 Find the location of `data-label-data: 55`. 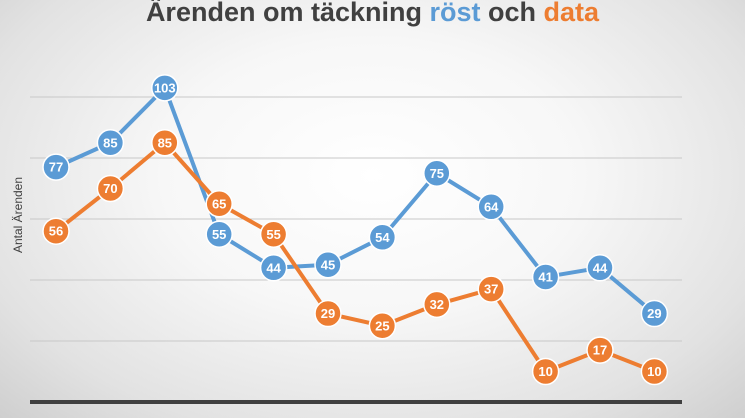

data-label-data: 55 is located at coordinates (273, 234).